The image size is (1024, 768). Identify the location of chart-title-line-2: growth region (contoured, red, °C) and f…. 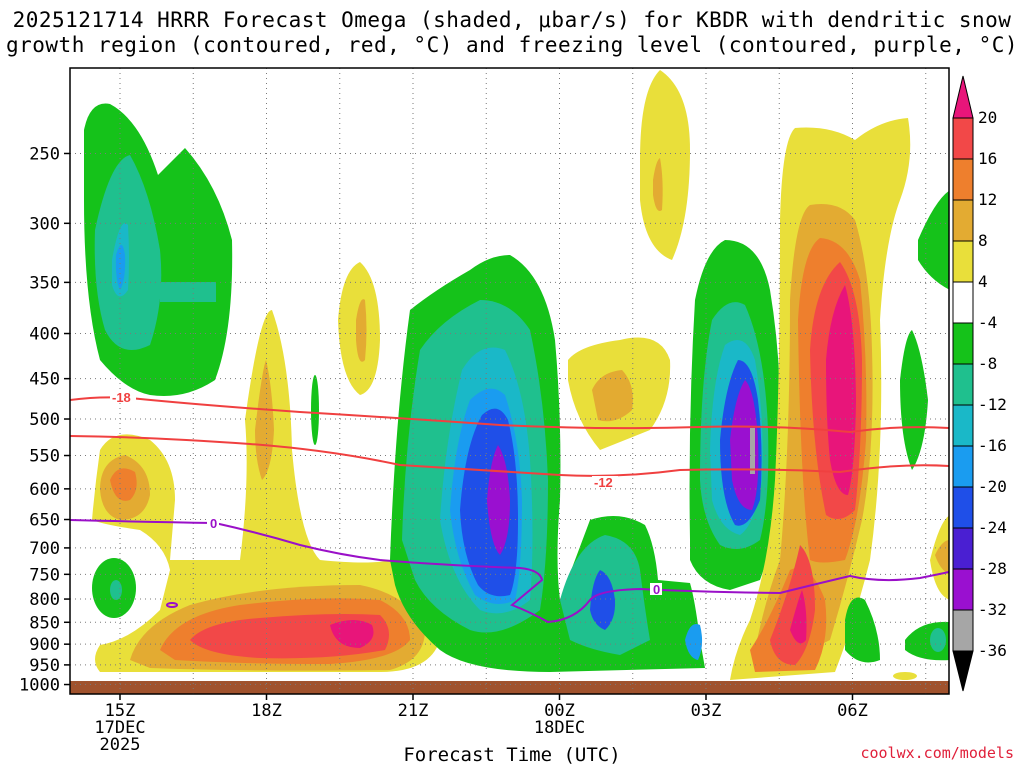
(512, 45).